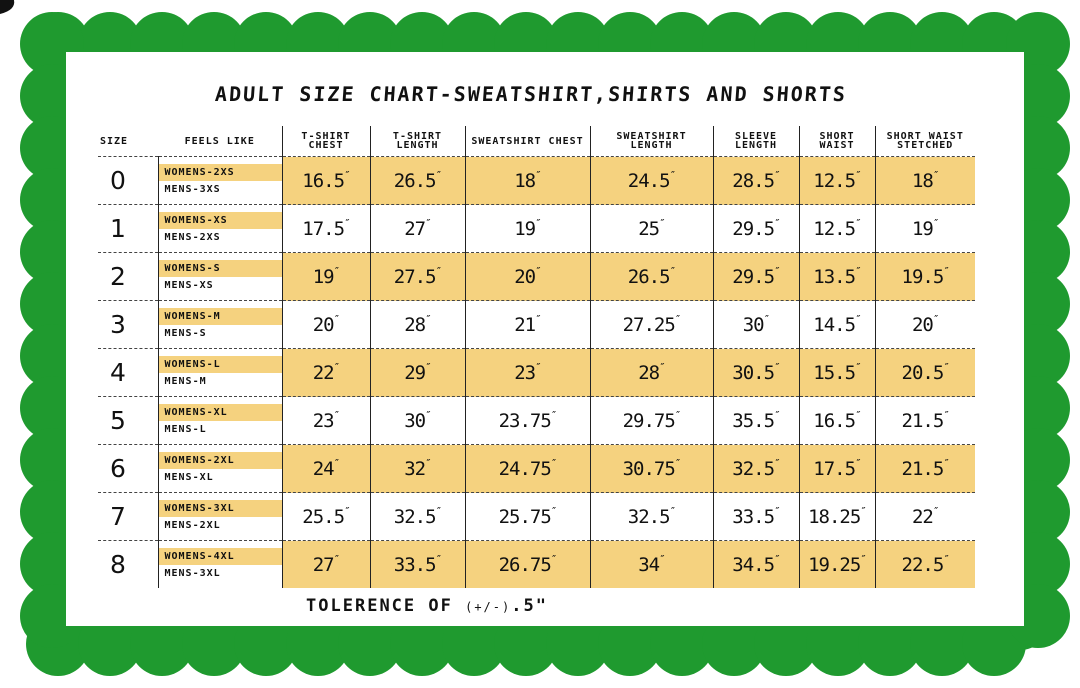 The image size is (1080, 688). I want to click on mens-size-label: MENS-XL, so click(189, 477).